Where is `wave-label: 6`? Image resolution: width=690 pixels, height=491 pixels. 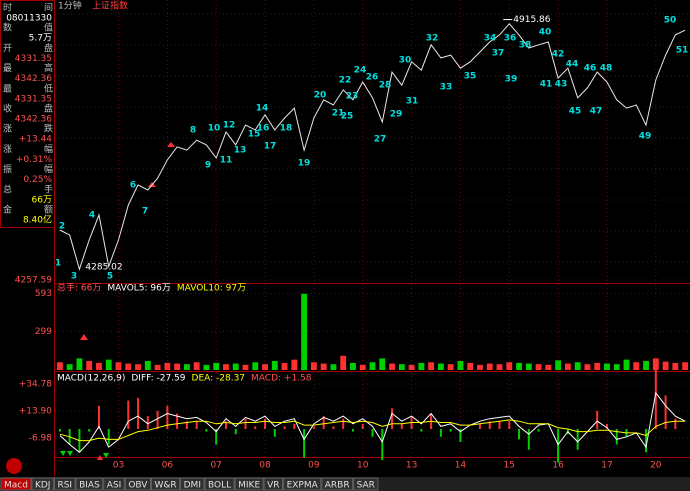 wave-label: 6 is located at coordinates (133, 186).